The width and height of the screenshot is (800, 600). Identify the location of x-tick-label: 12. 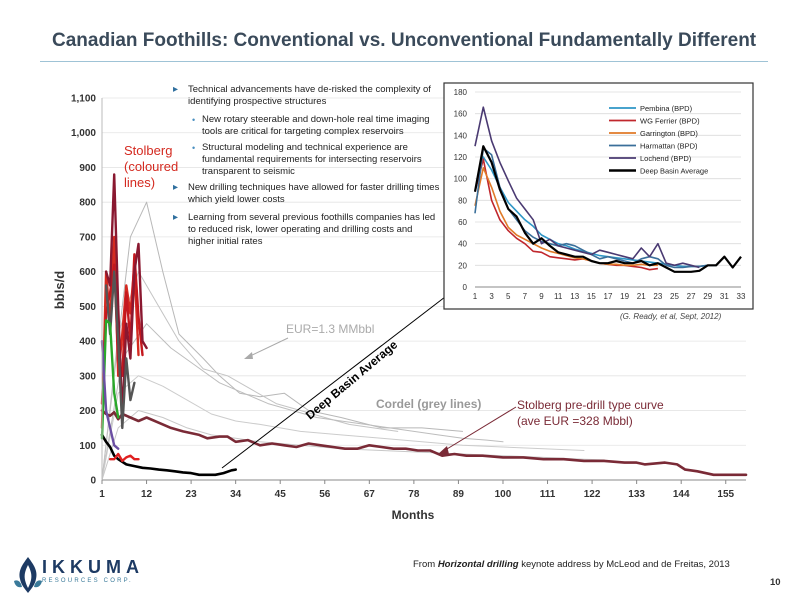
(147, 494).